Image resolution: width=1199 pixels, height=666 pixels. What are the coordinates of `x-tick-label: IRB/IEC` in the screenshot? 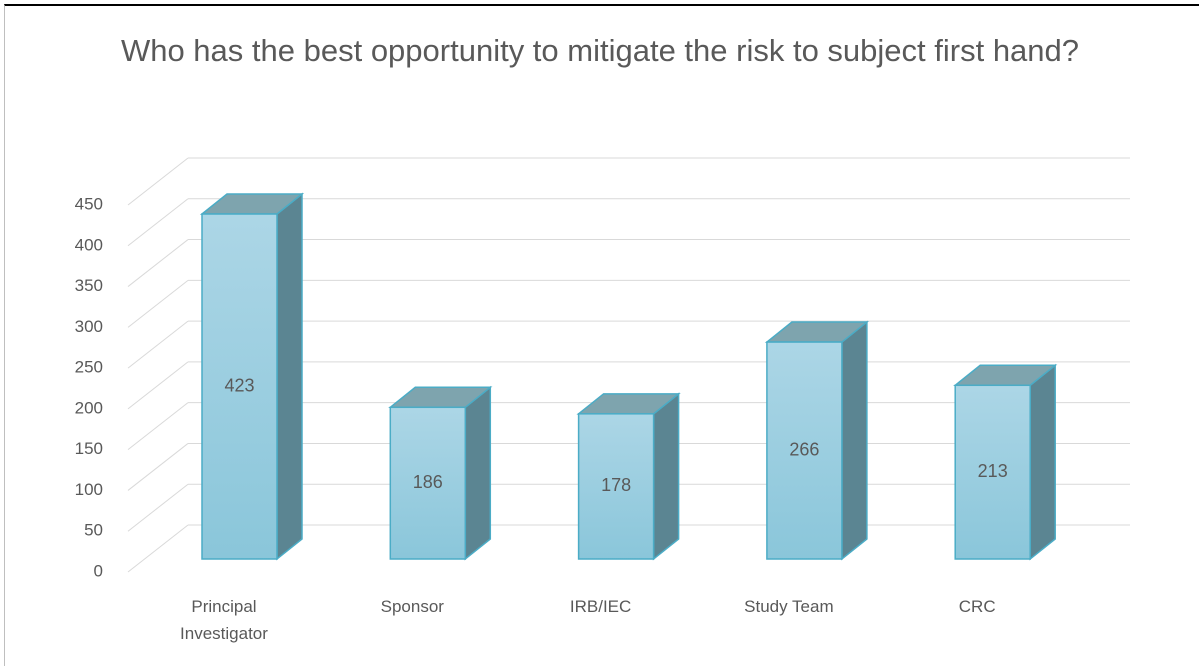 It's located at (600, 606).